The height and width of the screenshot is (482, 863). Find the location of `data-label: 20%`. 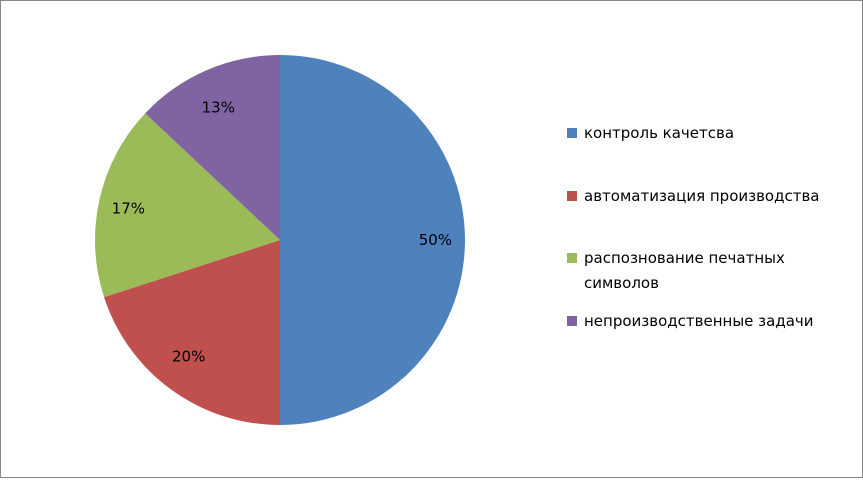

data-label: 20% is located at coordinates (188, 357).